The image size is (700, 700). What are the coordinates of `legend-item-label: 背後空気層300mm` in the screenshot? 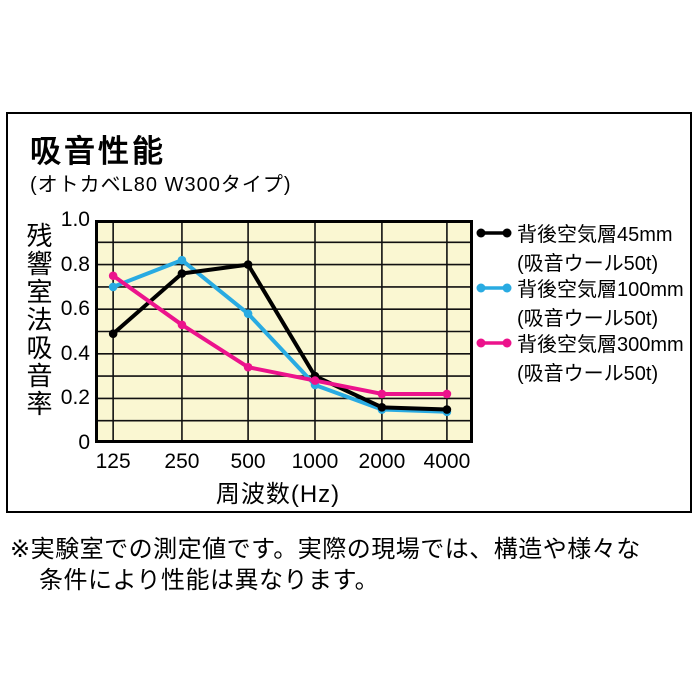 It's located at (600, 345).